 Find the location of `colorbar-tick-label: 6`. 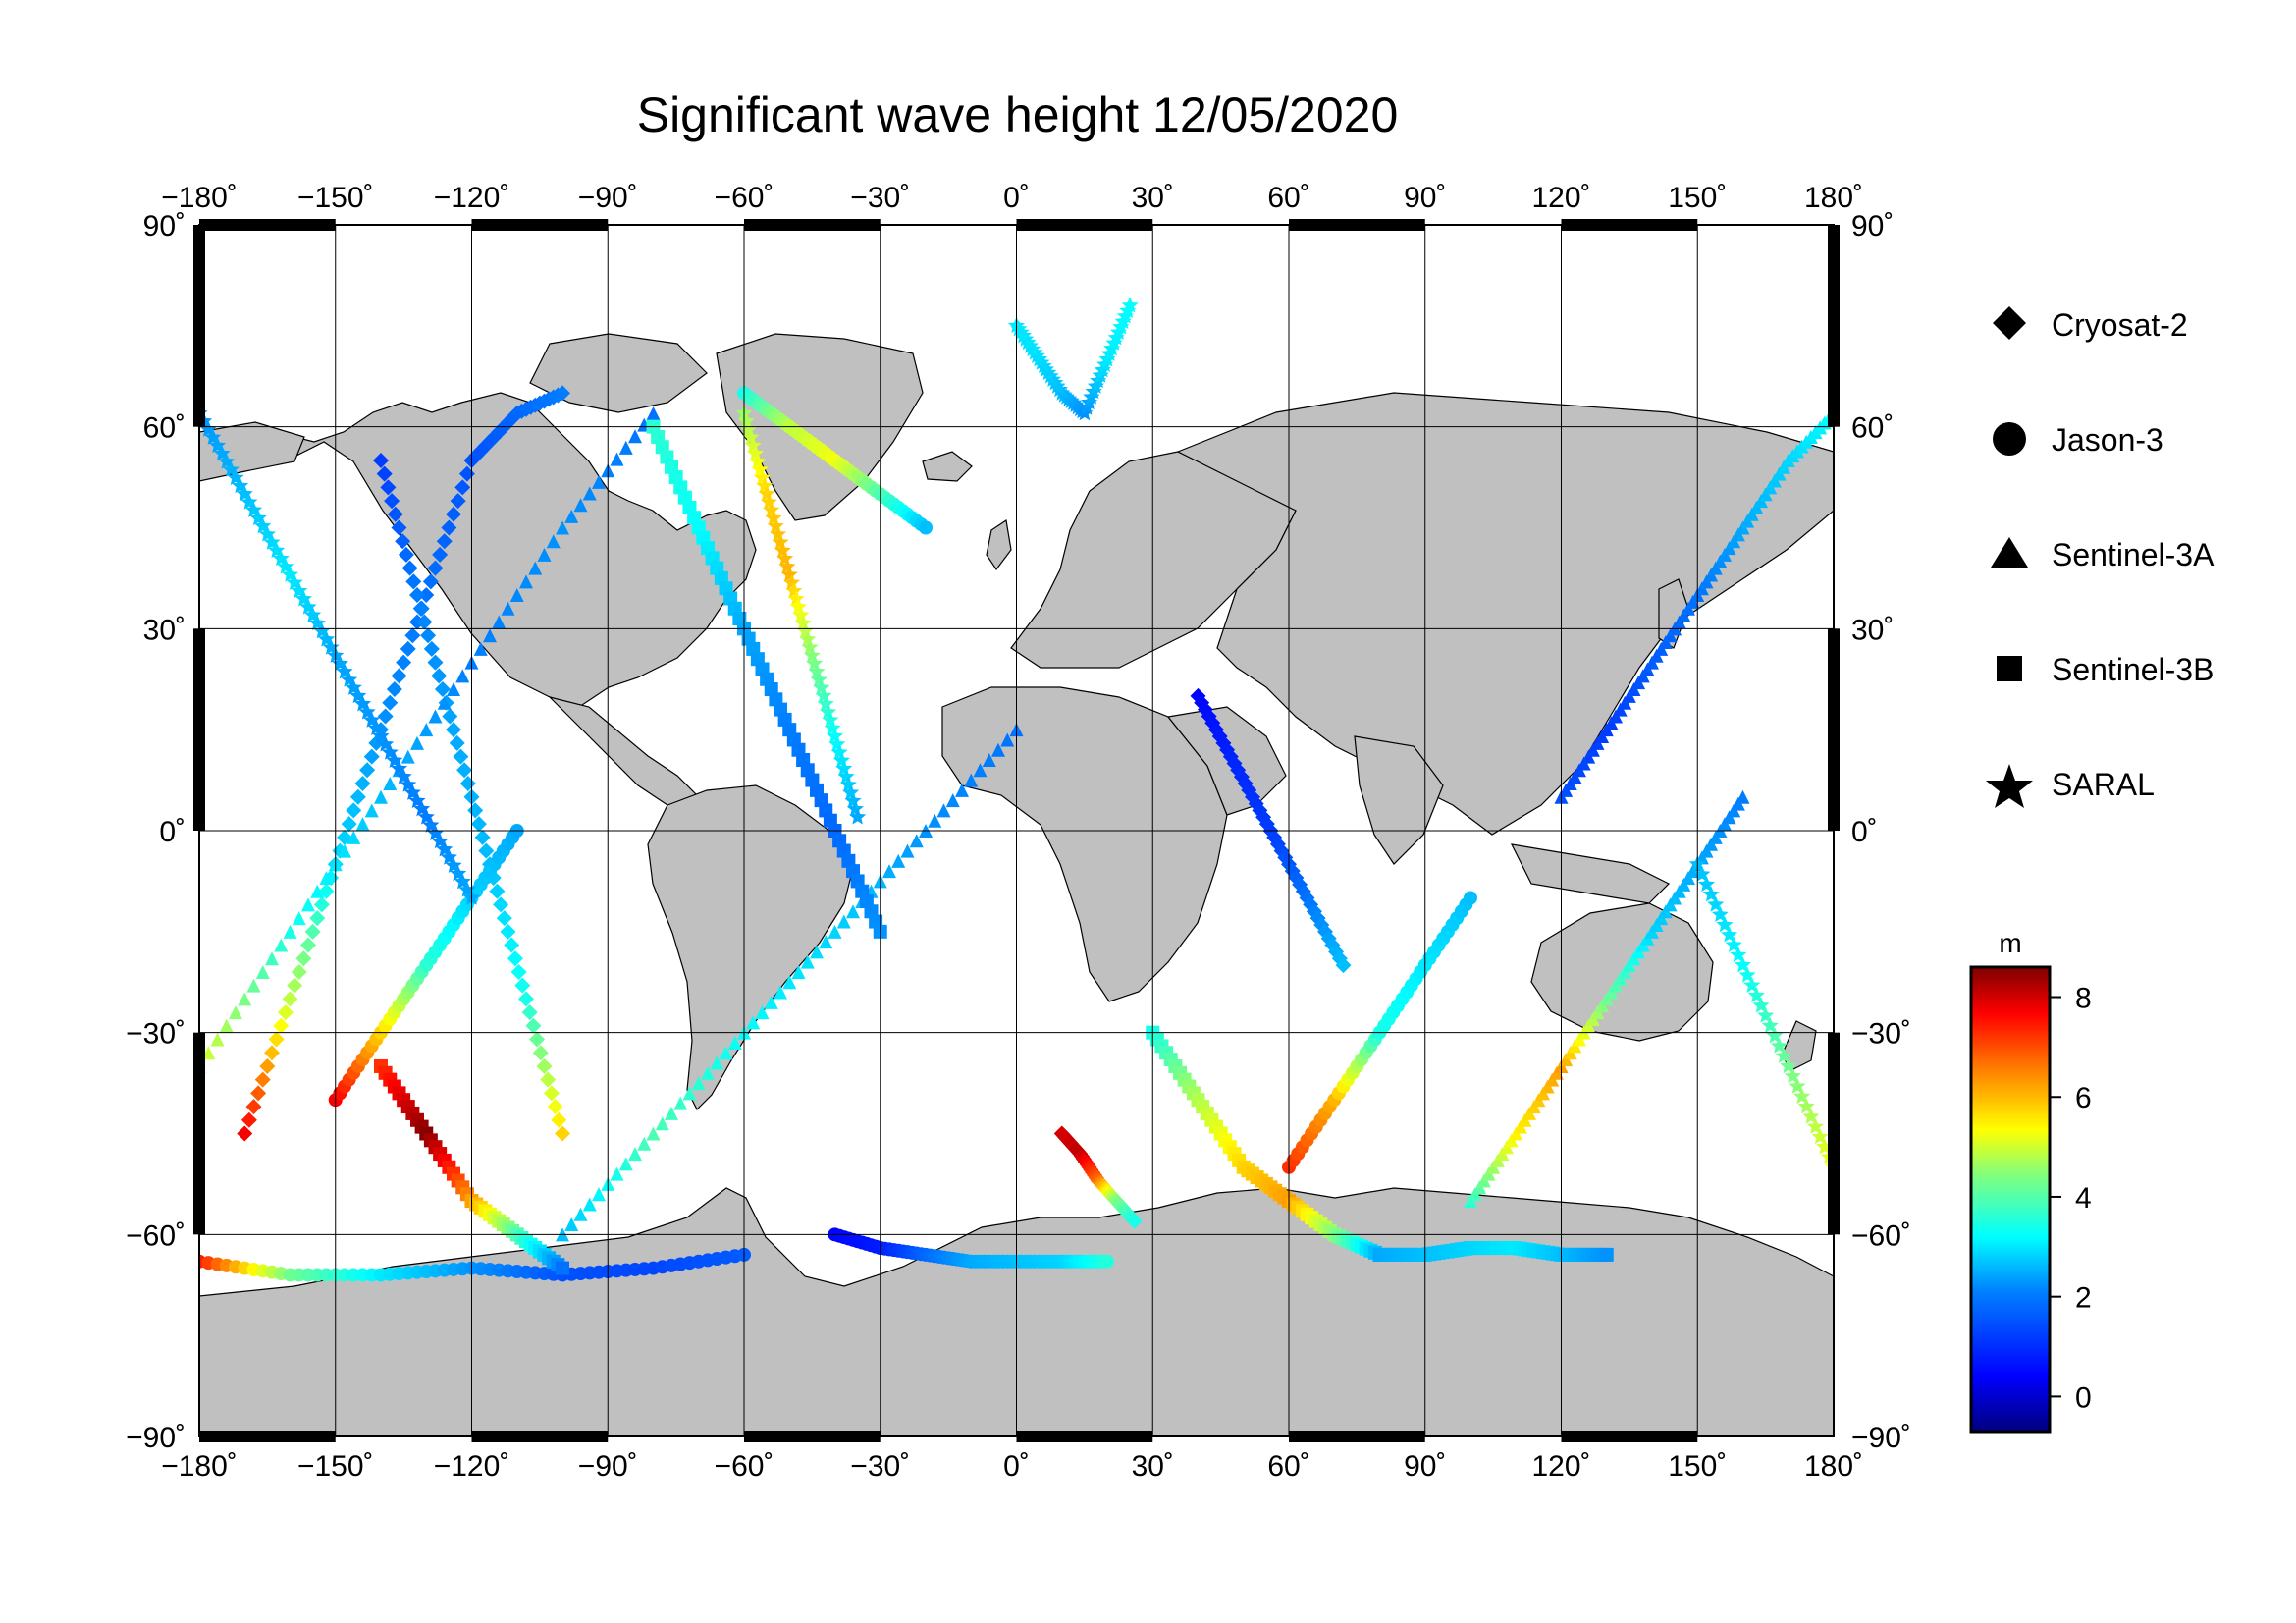

colorbar-tick-label: 6 is located at coordinates (2083, 1098).